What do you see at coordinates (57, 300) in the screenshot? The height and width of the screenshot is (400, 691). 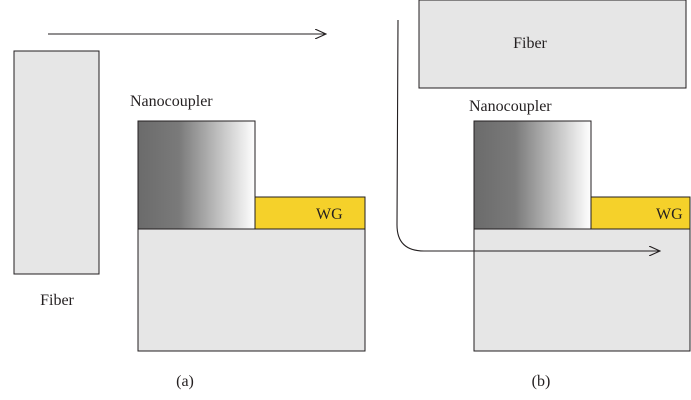 I see `fiber-label-a: Fiber` at bounding box center [57, 300].